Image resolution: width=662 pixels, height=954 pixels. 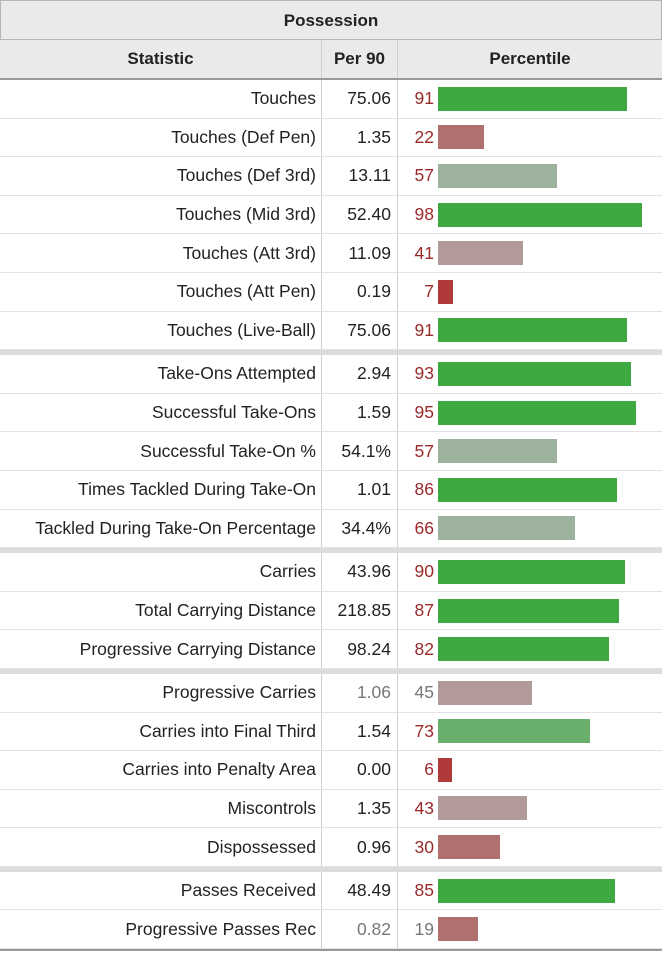 I want to click on table-row: Dispossessed 0.96 30, so click(x=331, y=847).